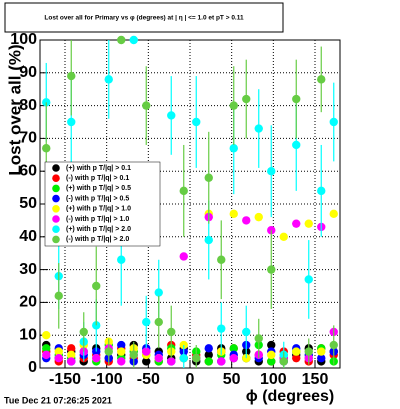 This screenshot has height=409, width=400. What do you see at coordinates (190, 379) in the screenshot?
I see `x-tick-label: 0` at bounding box center [190, 379].